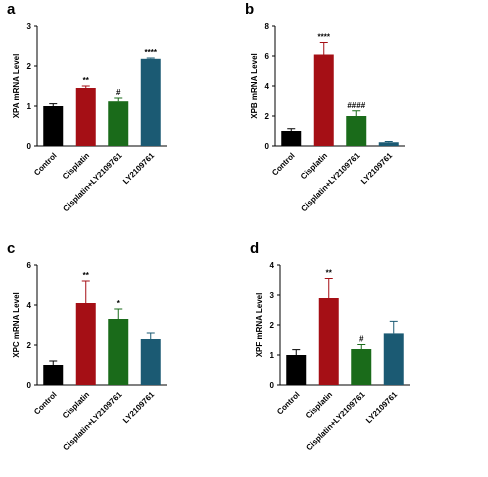 This screenshot has height=477, width=488. What do you see at coordinates (254, 86) in the screenshot?
I see `y-axis-label: XPB mRNA Level` at bounding box center [254, 86].